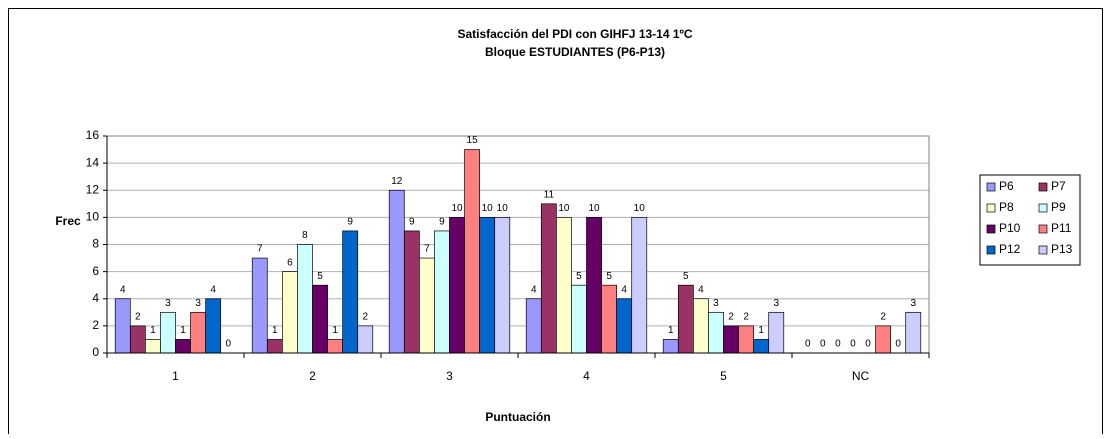  I want to click on y-tick-label: 2, so click(95, 325).